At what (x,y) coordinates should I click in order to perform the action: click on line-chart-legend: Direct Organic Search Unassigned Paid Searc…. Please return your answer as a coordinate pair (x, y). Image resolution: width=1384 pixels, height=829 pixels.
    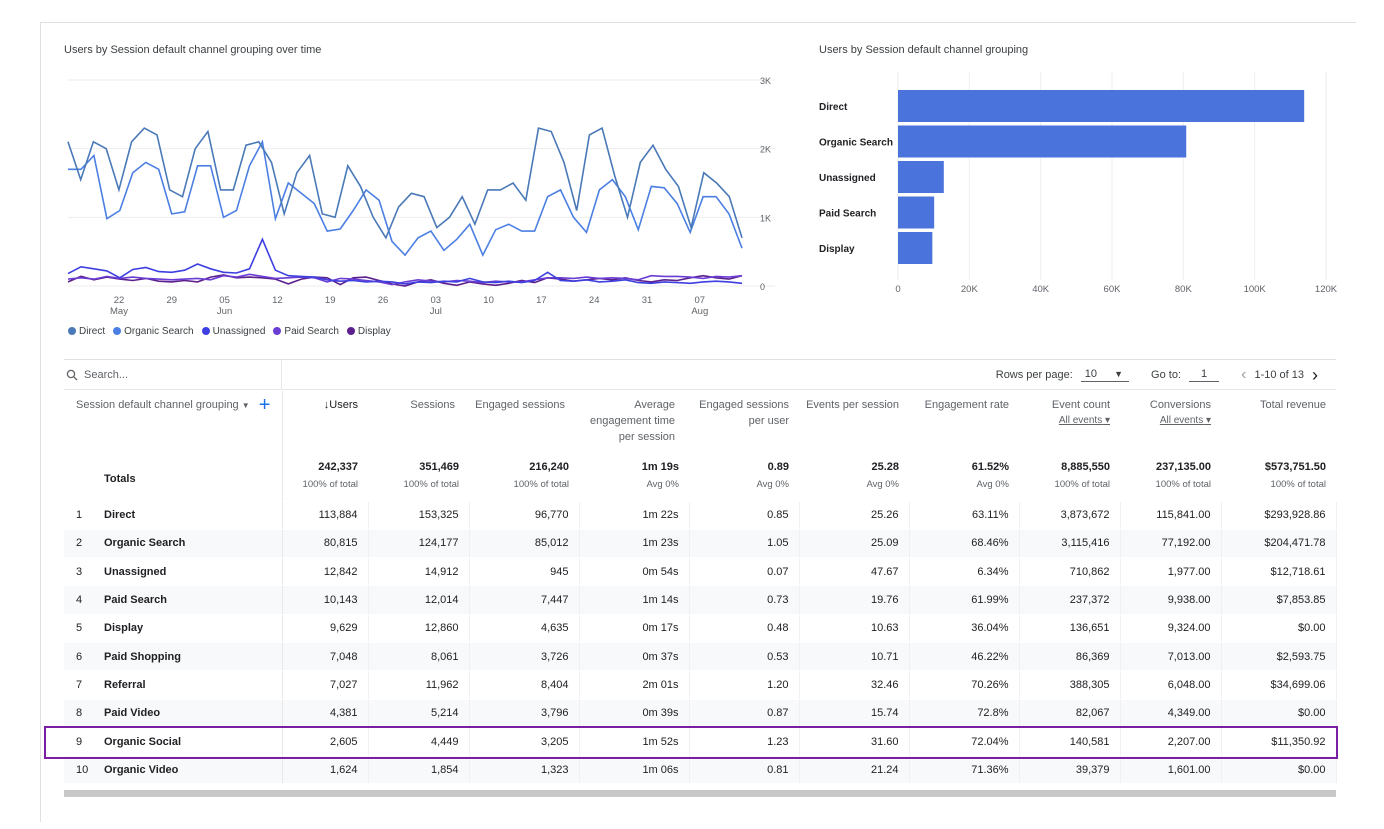
    Looking at the image, I should click on (229, 331).